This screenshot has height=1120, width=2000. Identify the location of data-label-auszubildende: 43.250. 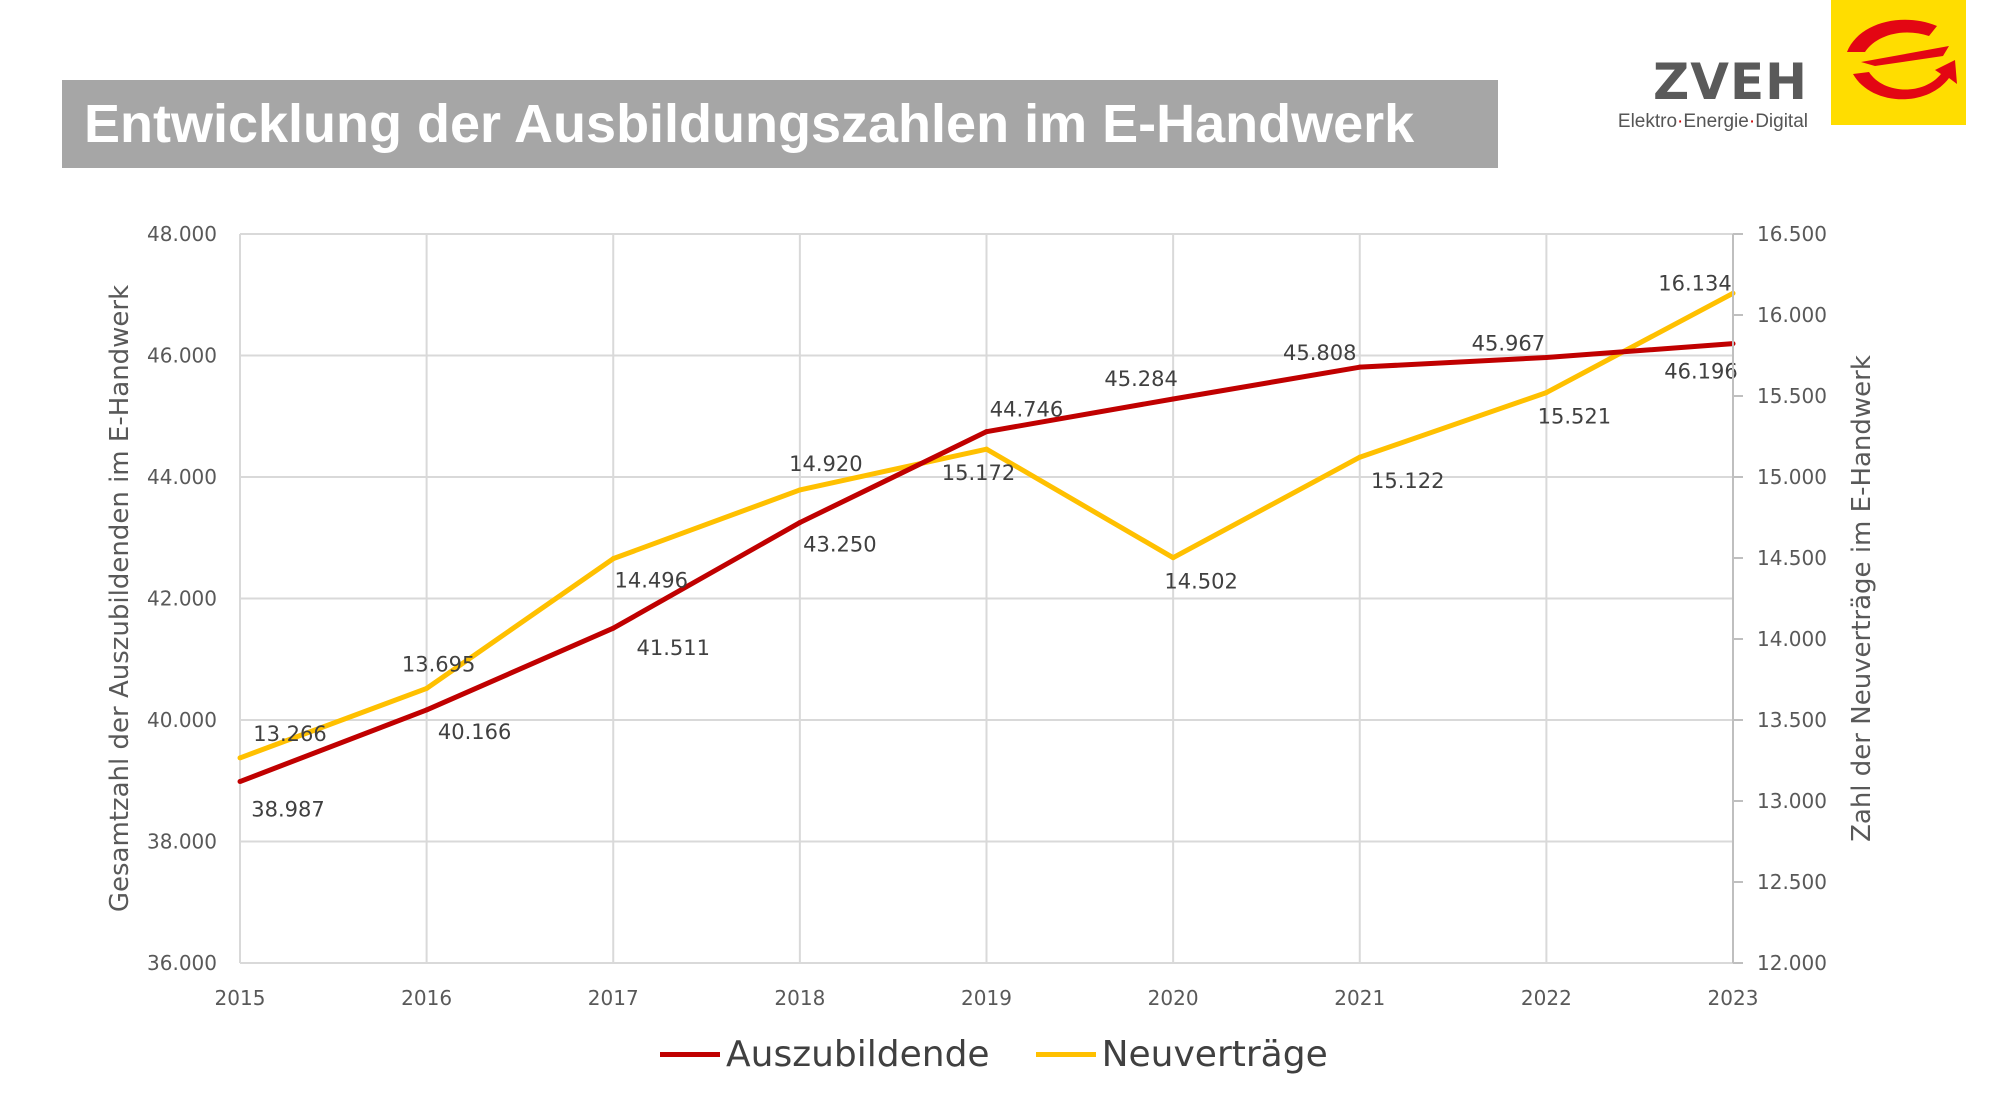
(839, 545).